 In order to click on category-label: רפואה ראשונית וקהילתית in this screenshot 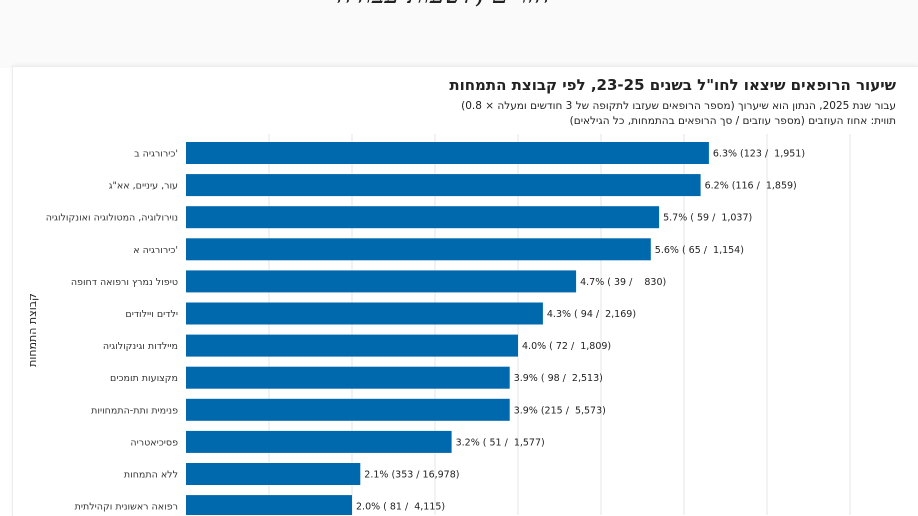, I will do `click(126, 507)`.